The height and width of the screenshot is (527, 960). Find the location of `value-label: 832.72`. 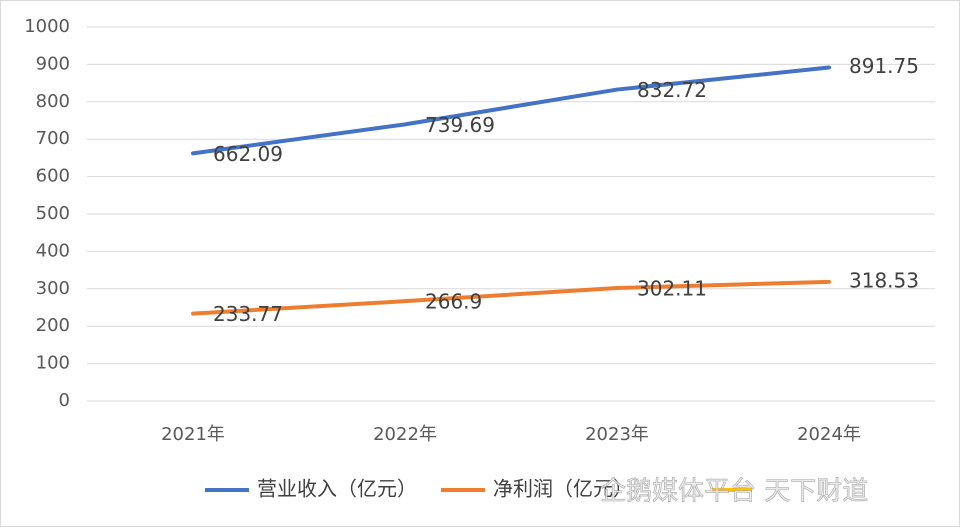

value-label: 832.72 is located at coordinates (672, 90).